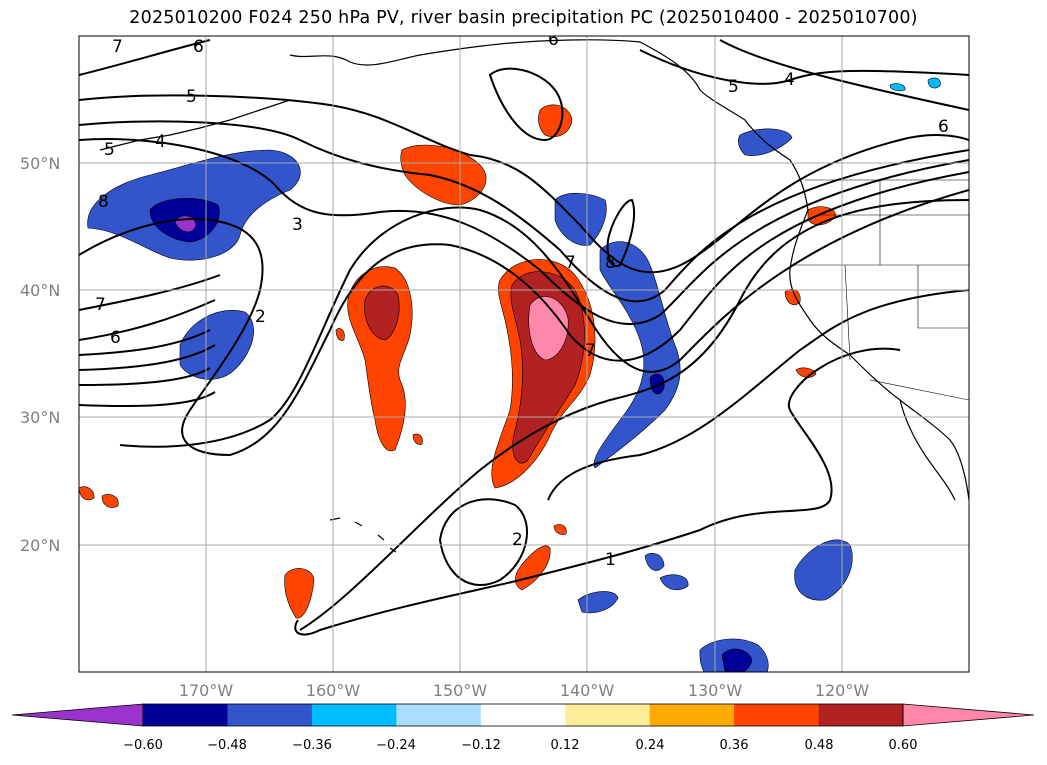  Describe the element at coordinates (903, 745) in the screenshot. I see `colorbar-tick-label: 0.60` at that location.